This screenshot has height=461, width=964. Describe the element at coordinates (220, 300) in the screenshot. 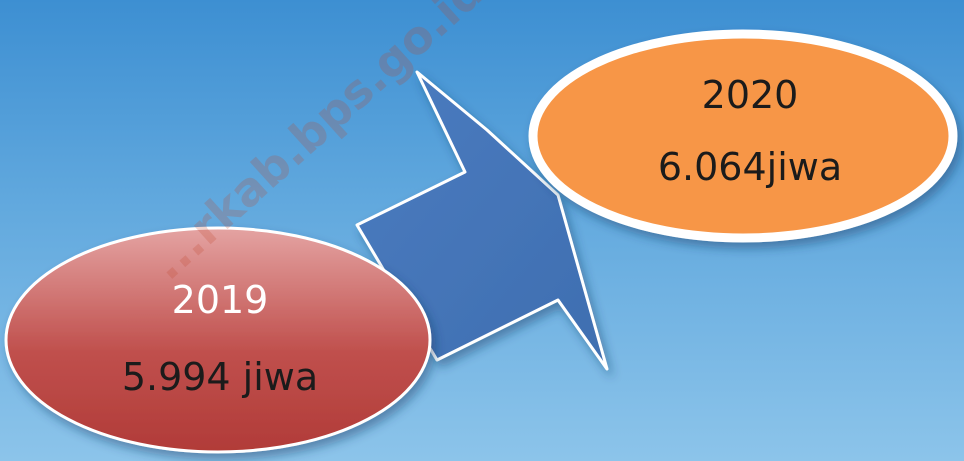

I see `year-2019-label: 2019` at that location.